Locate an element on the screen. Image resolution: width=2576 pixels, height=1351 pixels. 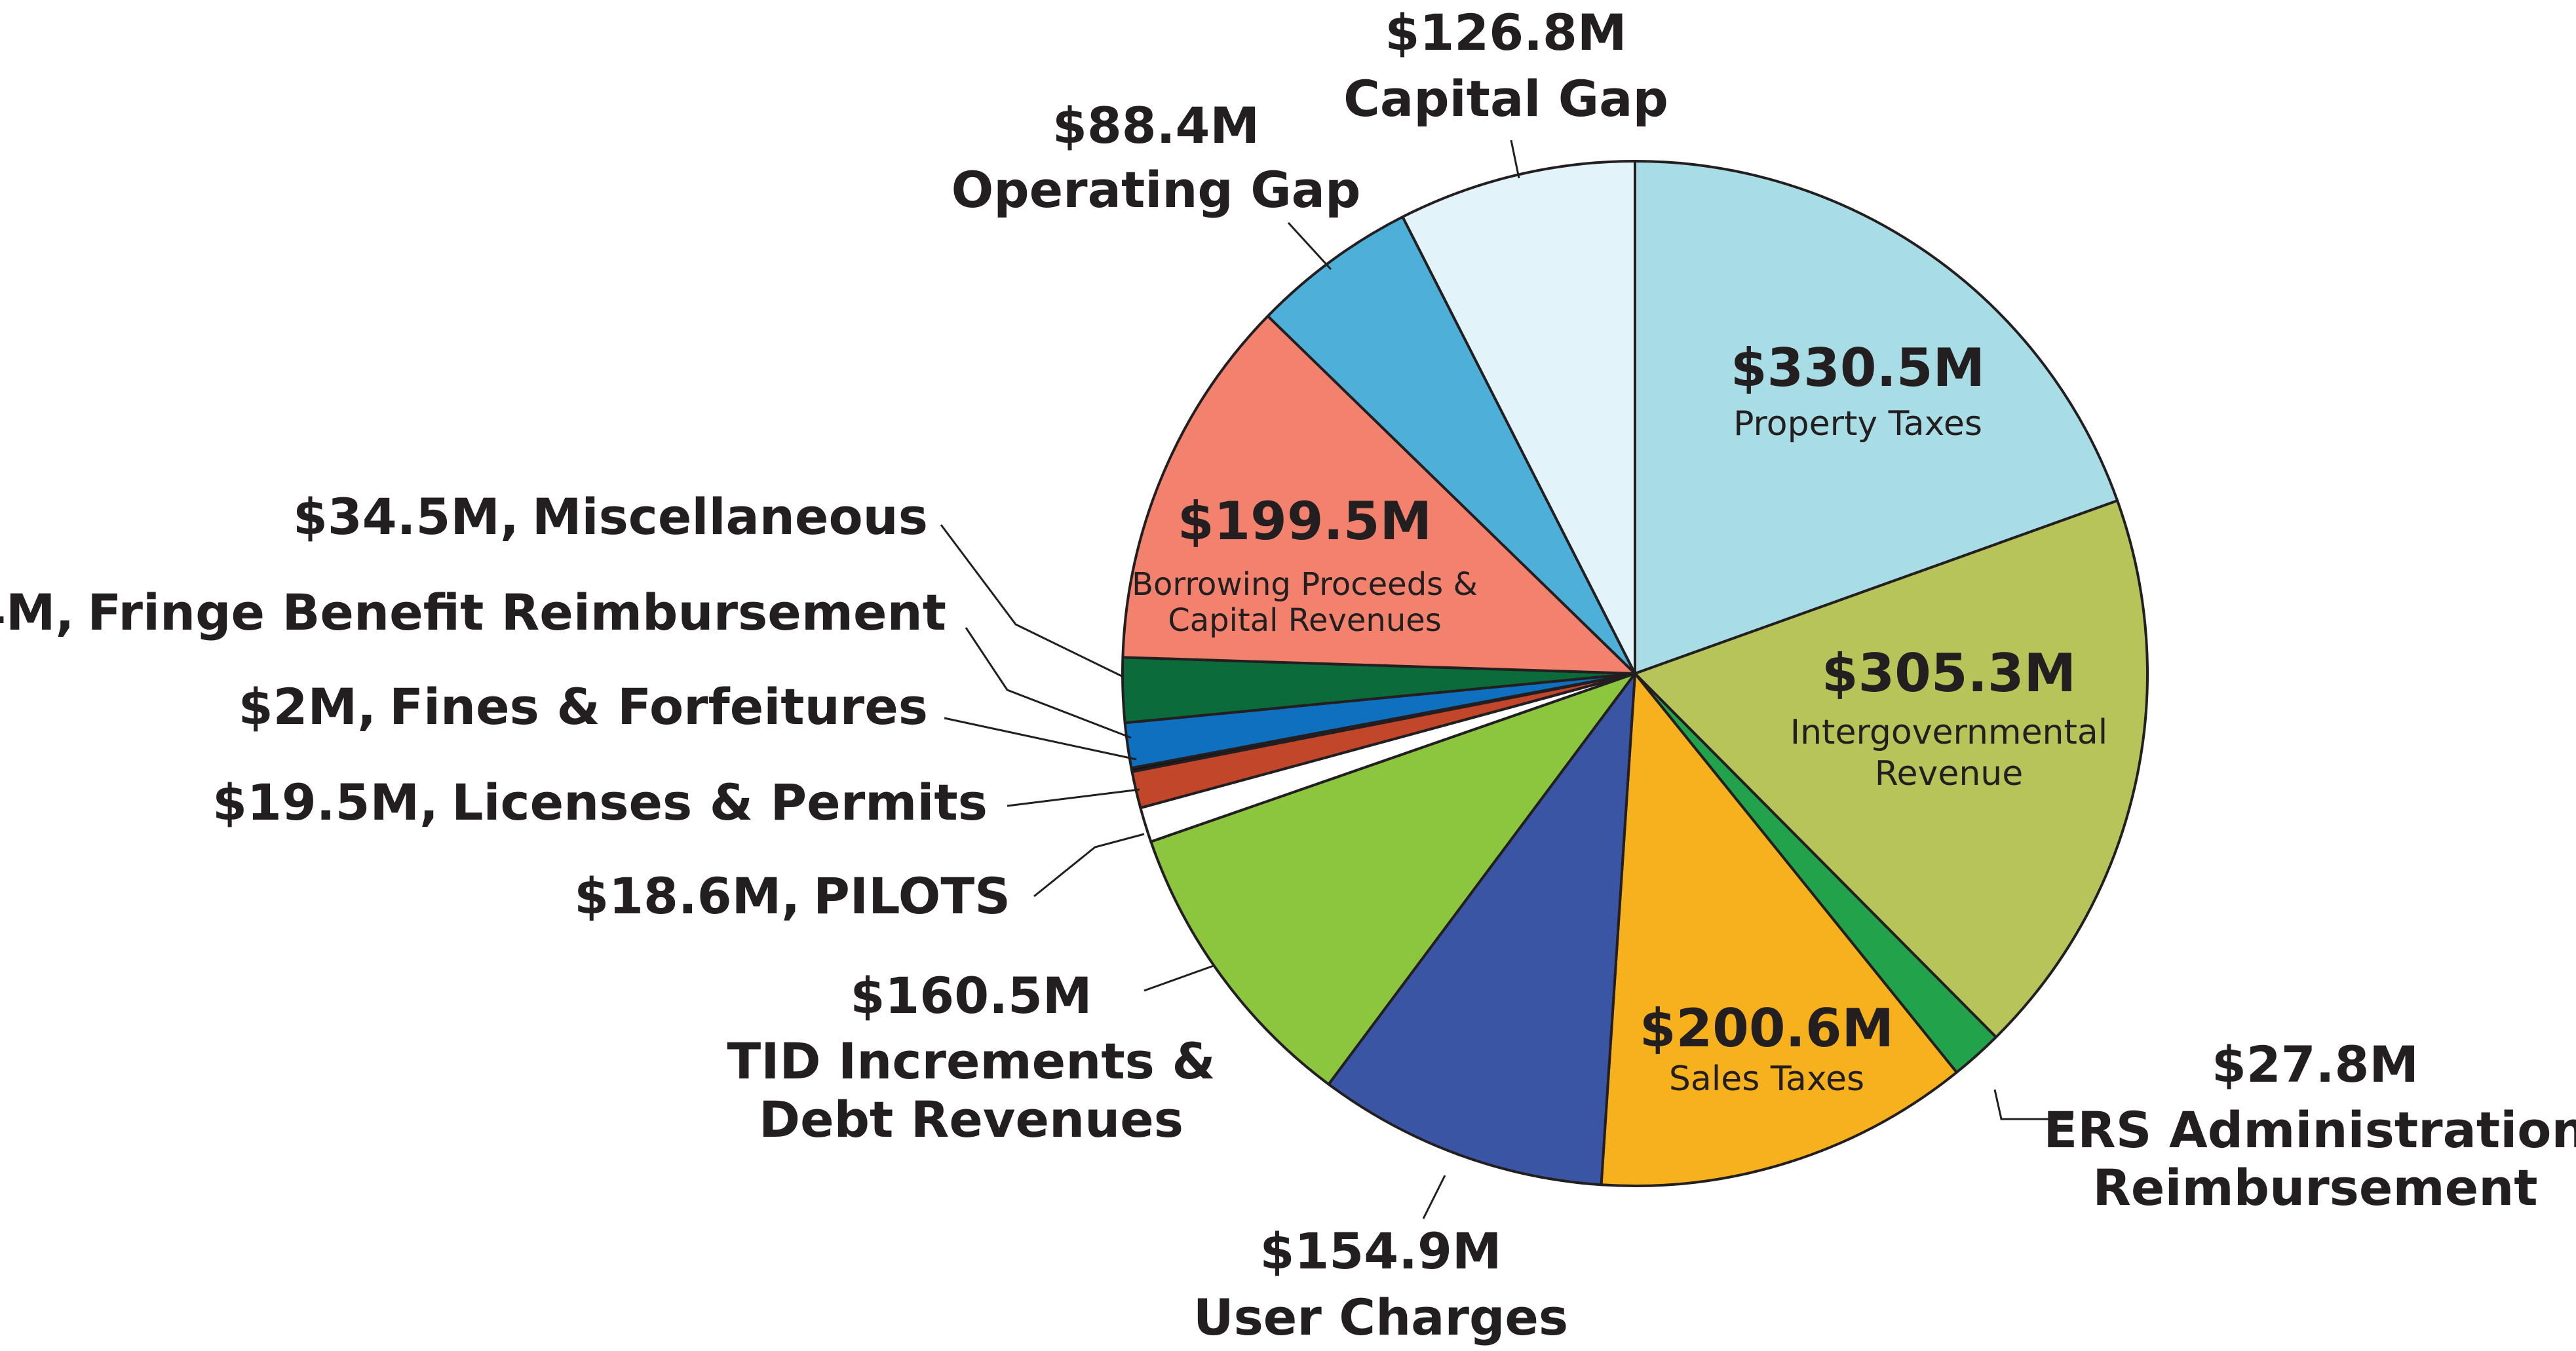
category-label: Licenses & Permits is located at coordinates (720, 802).